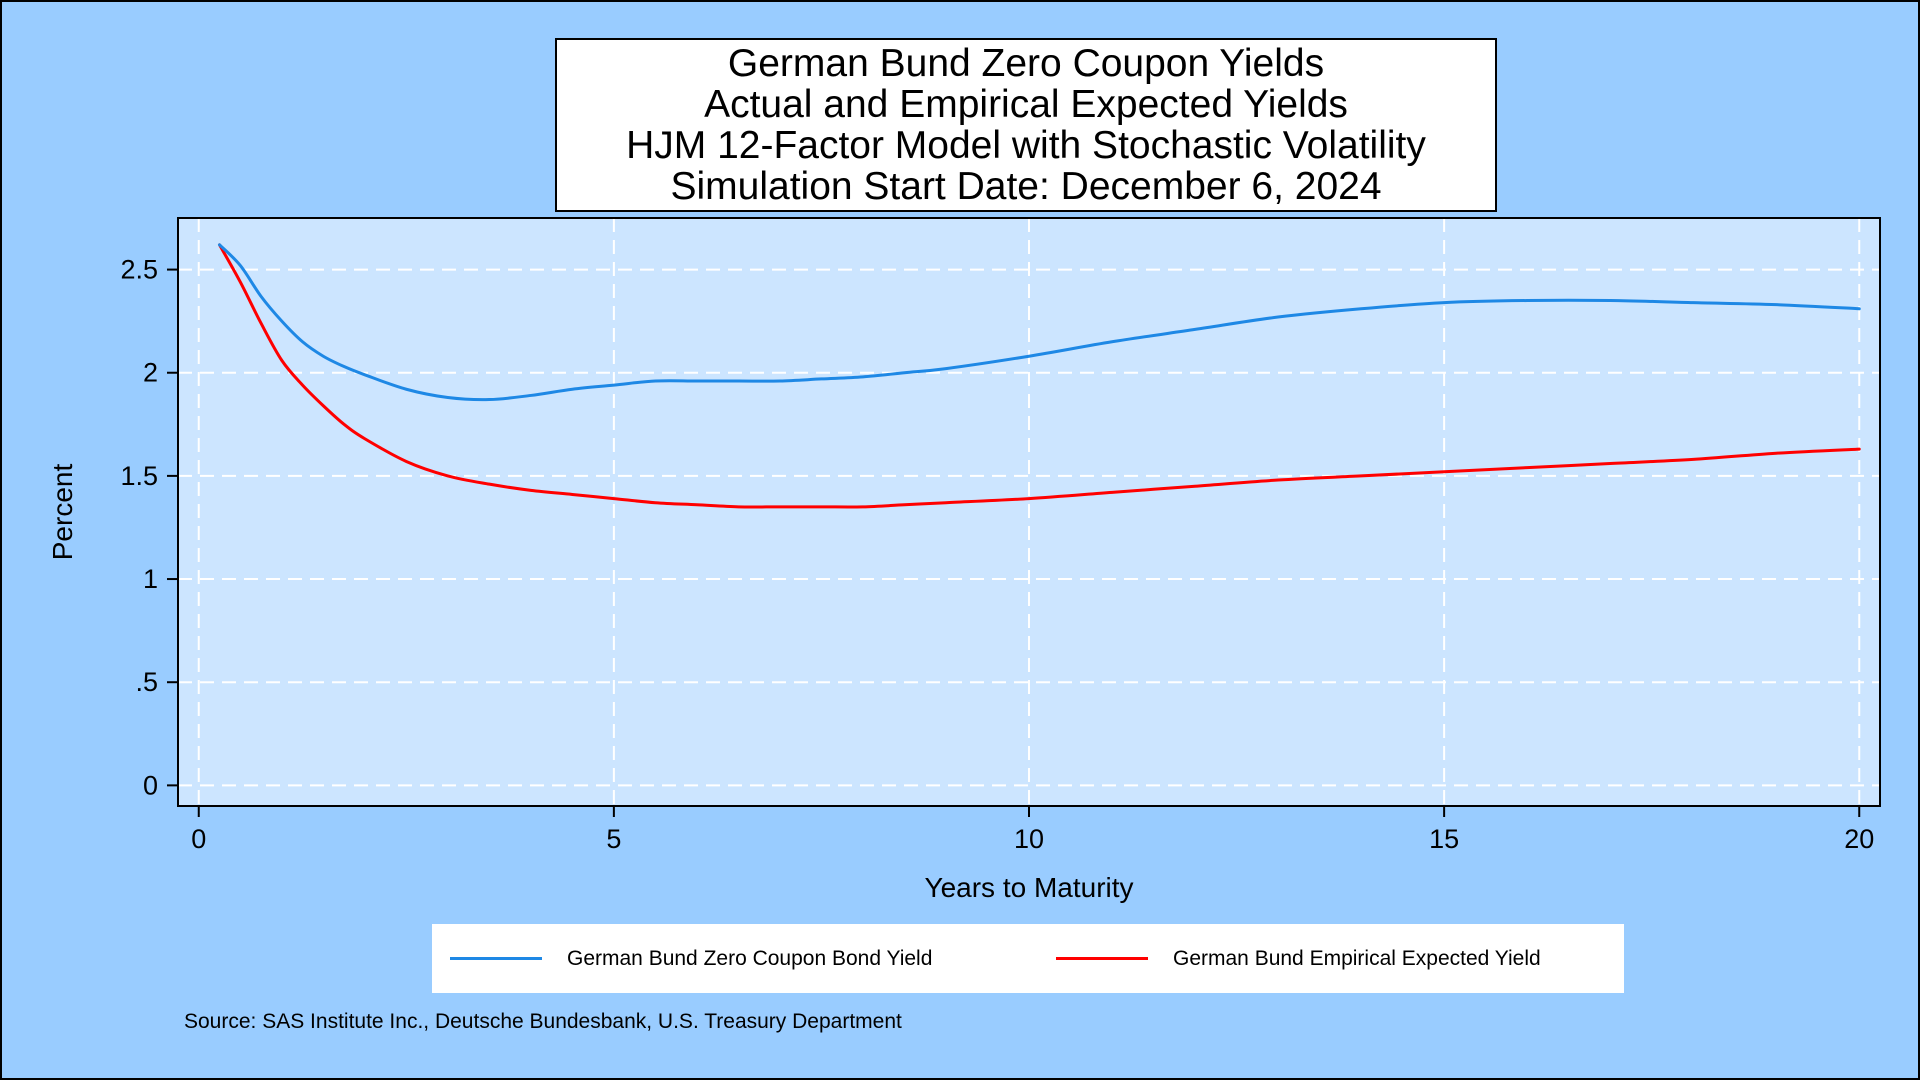 Image resolution: width=1920 pixels, height=1080 pixels. What do you see at coordinates (150, 579) in the screenshot?
I see `y-tick-label-2: 1` at bounding box center [150, 579].